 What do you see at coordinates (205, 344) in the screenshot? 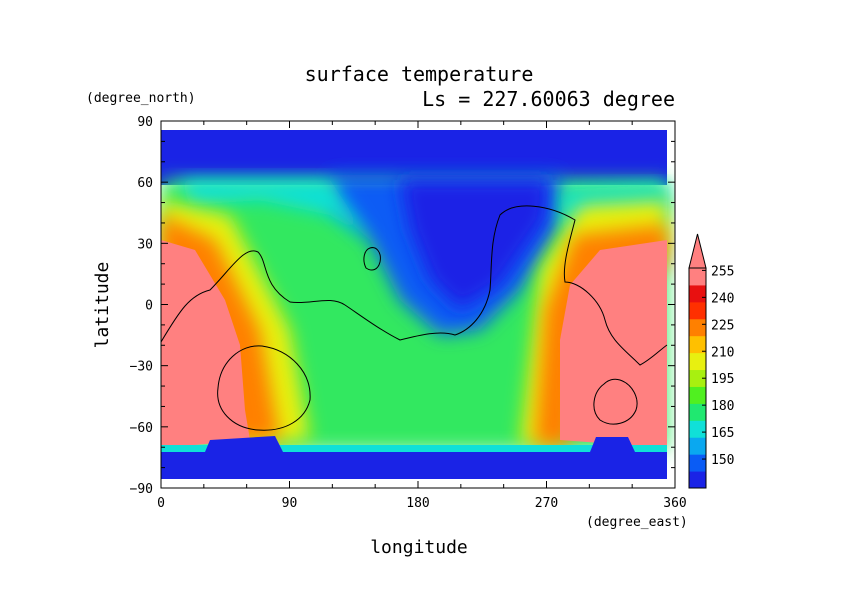
I see `warm-region-west` at bounding box center [205, 344].